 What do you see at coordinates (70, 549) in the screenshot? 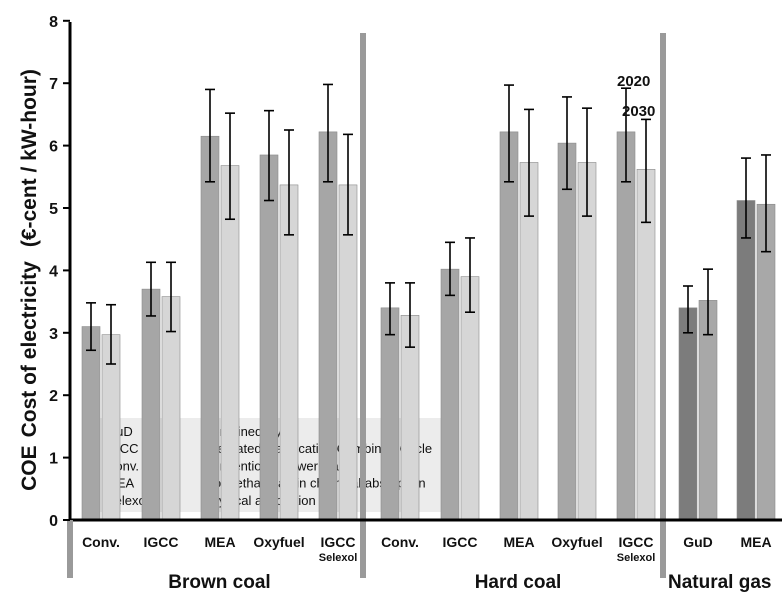
I see `left-baseline-bar` at bounding box center [70, 549].